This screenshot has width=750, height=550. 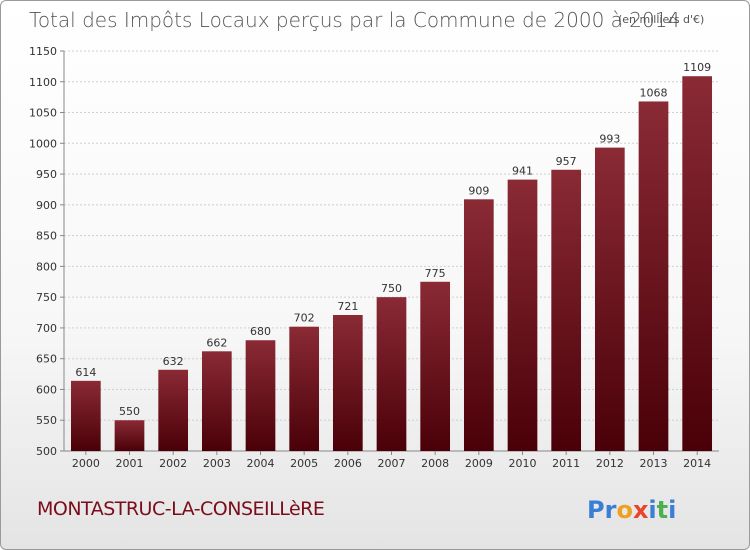 What do you see at coordinates (654, 463) in the screenshot?
I see `x-tick-label: 2013` at bounding box center [654, 463].